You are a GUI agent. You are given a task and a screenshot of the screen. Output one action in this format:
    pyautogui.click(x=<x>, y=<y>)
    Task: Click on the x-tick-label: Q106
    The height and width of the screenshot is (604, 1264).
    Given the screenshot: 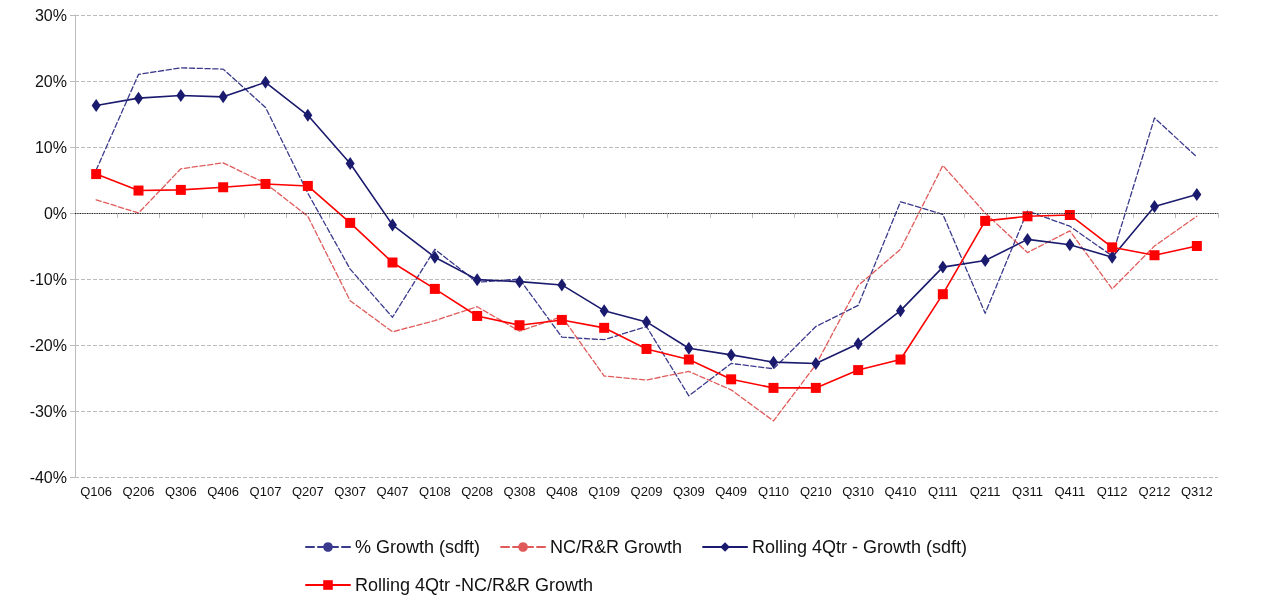 What is the action you would take?
    pyautogui.click(x=96, y=491)
    